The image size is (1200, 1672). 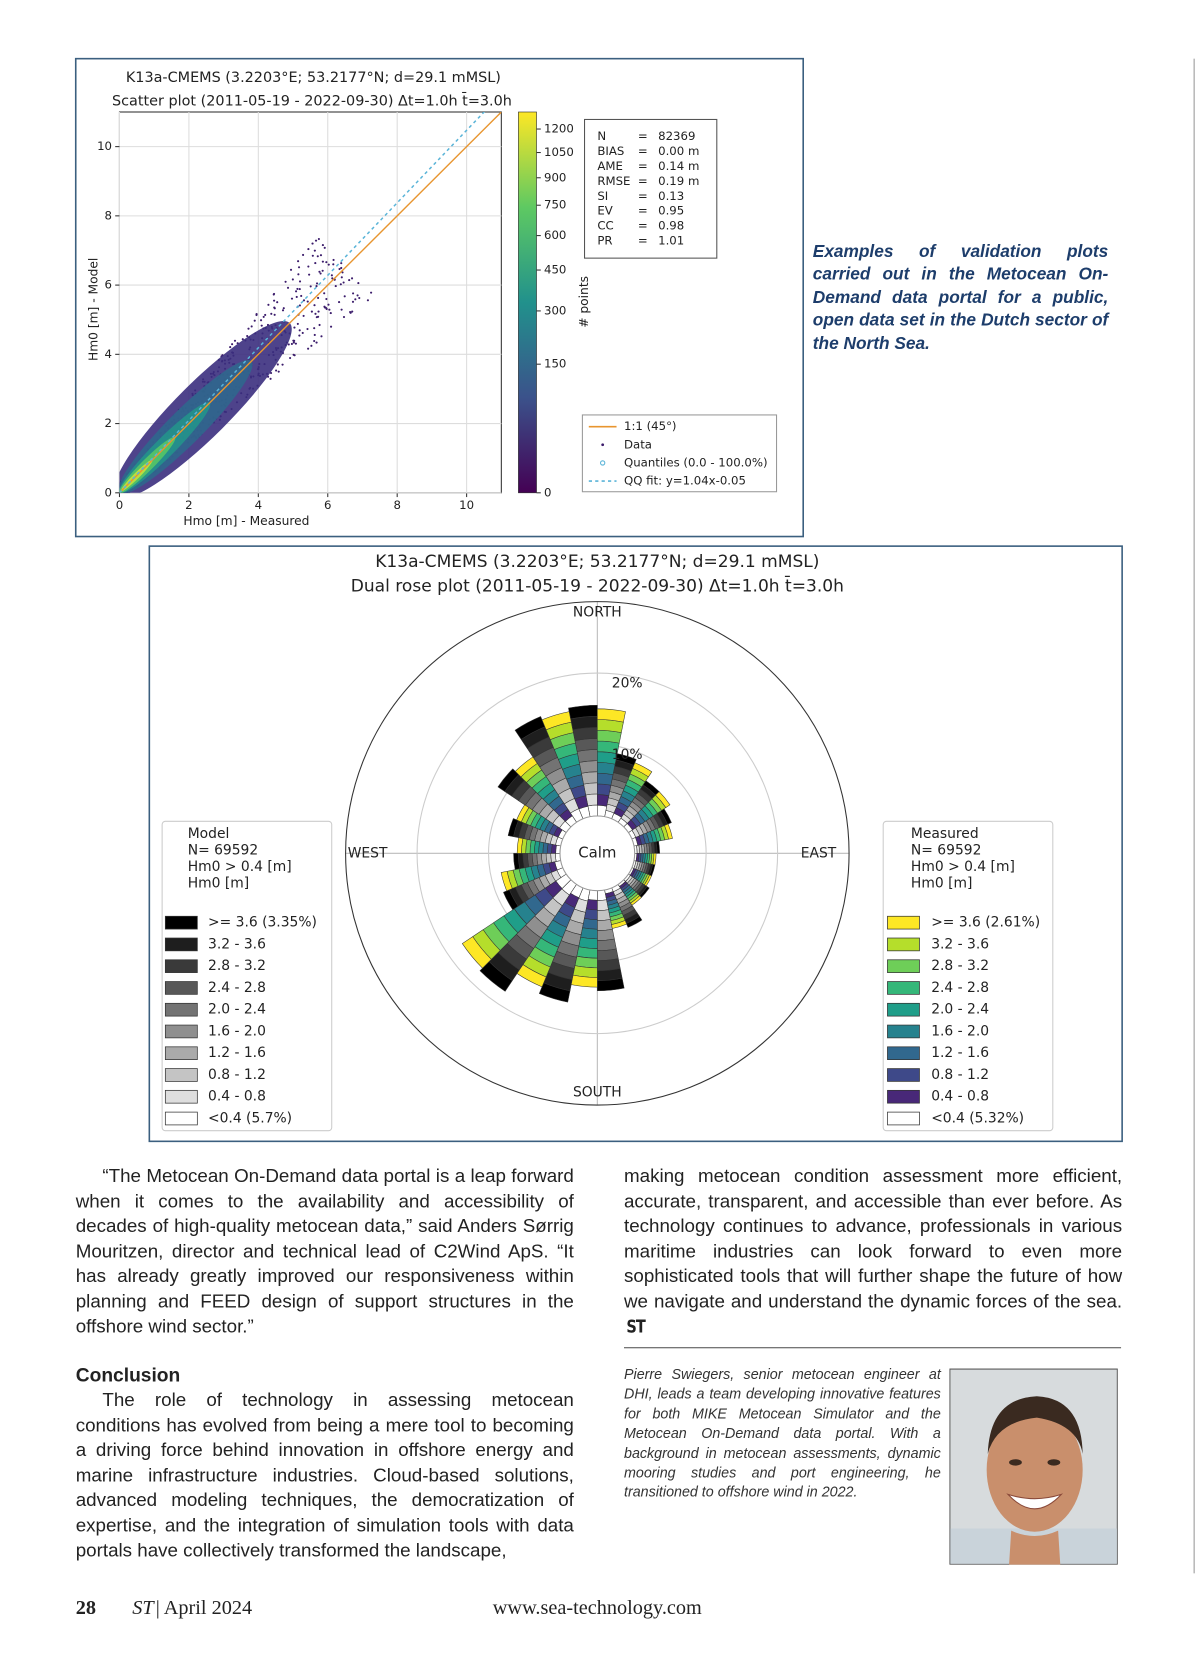 What do you see at coordinates (223, 851) in the screenshot?
I see `legend-header: N= 69592` at bounding box center [223, 851].